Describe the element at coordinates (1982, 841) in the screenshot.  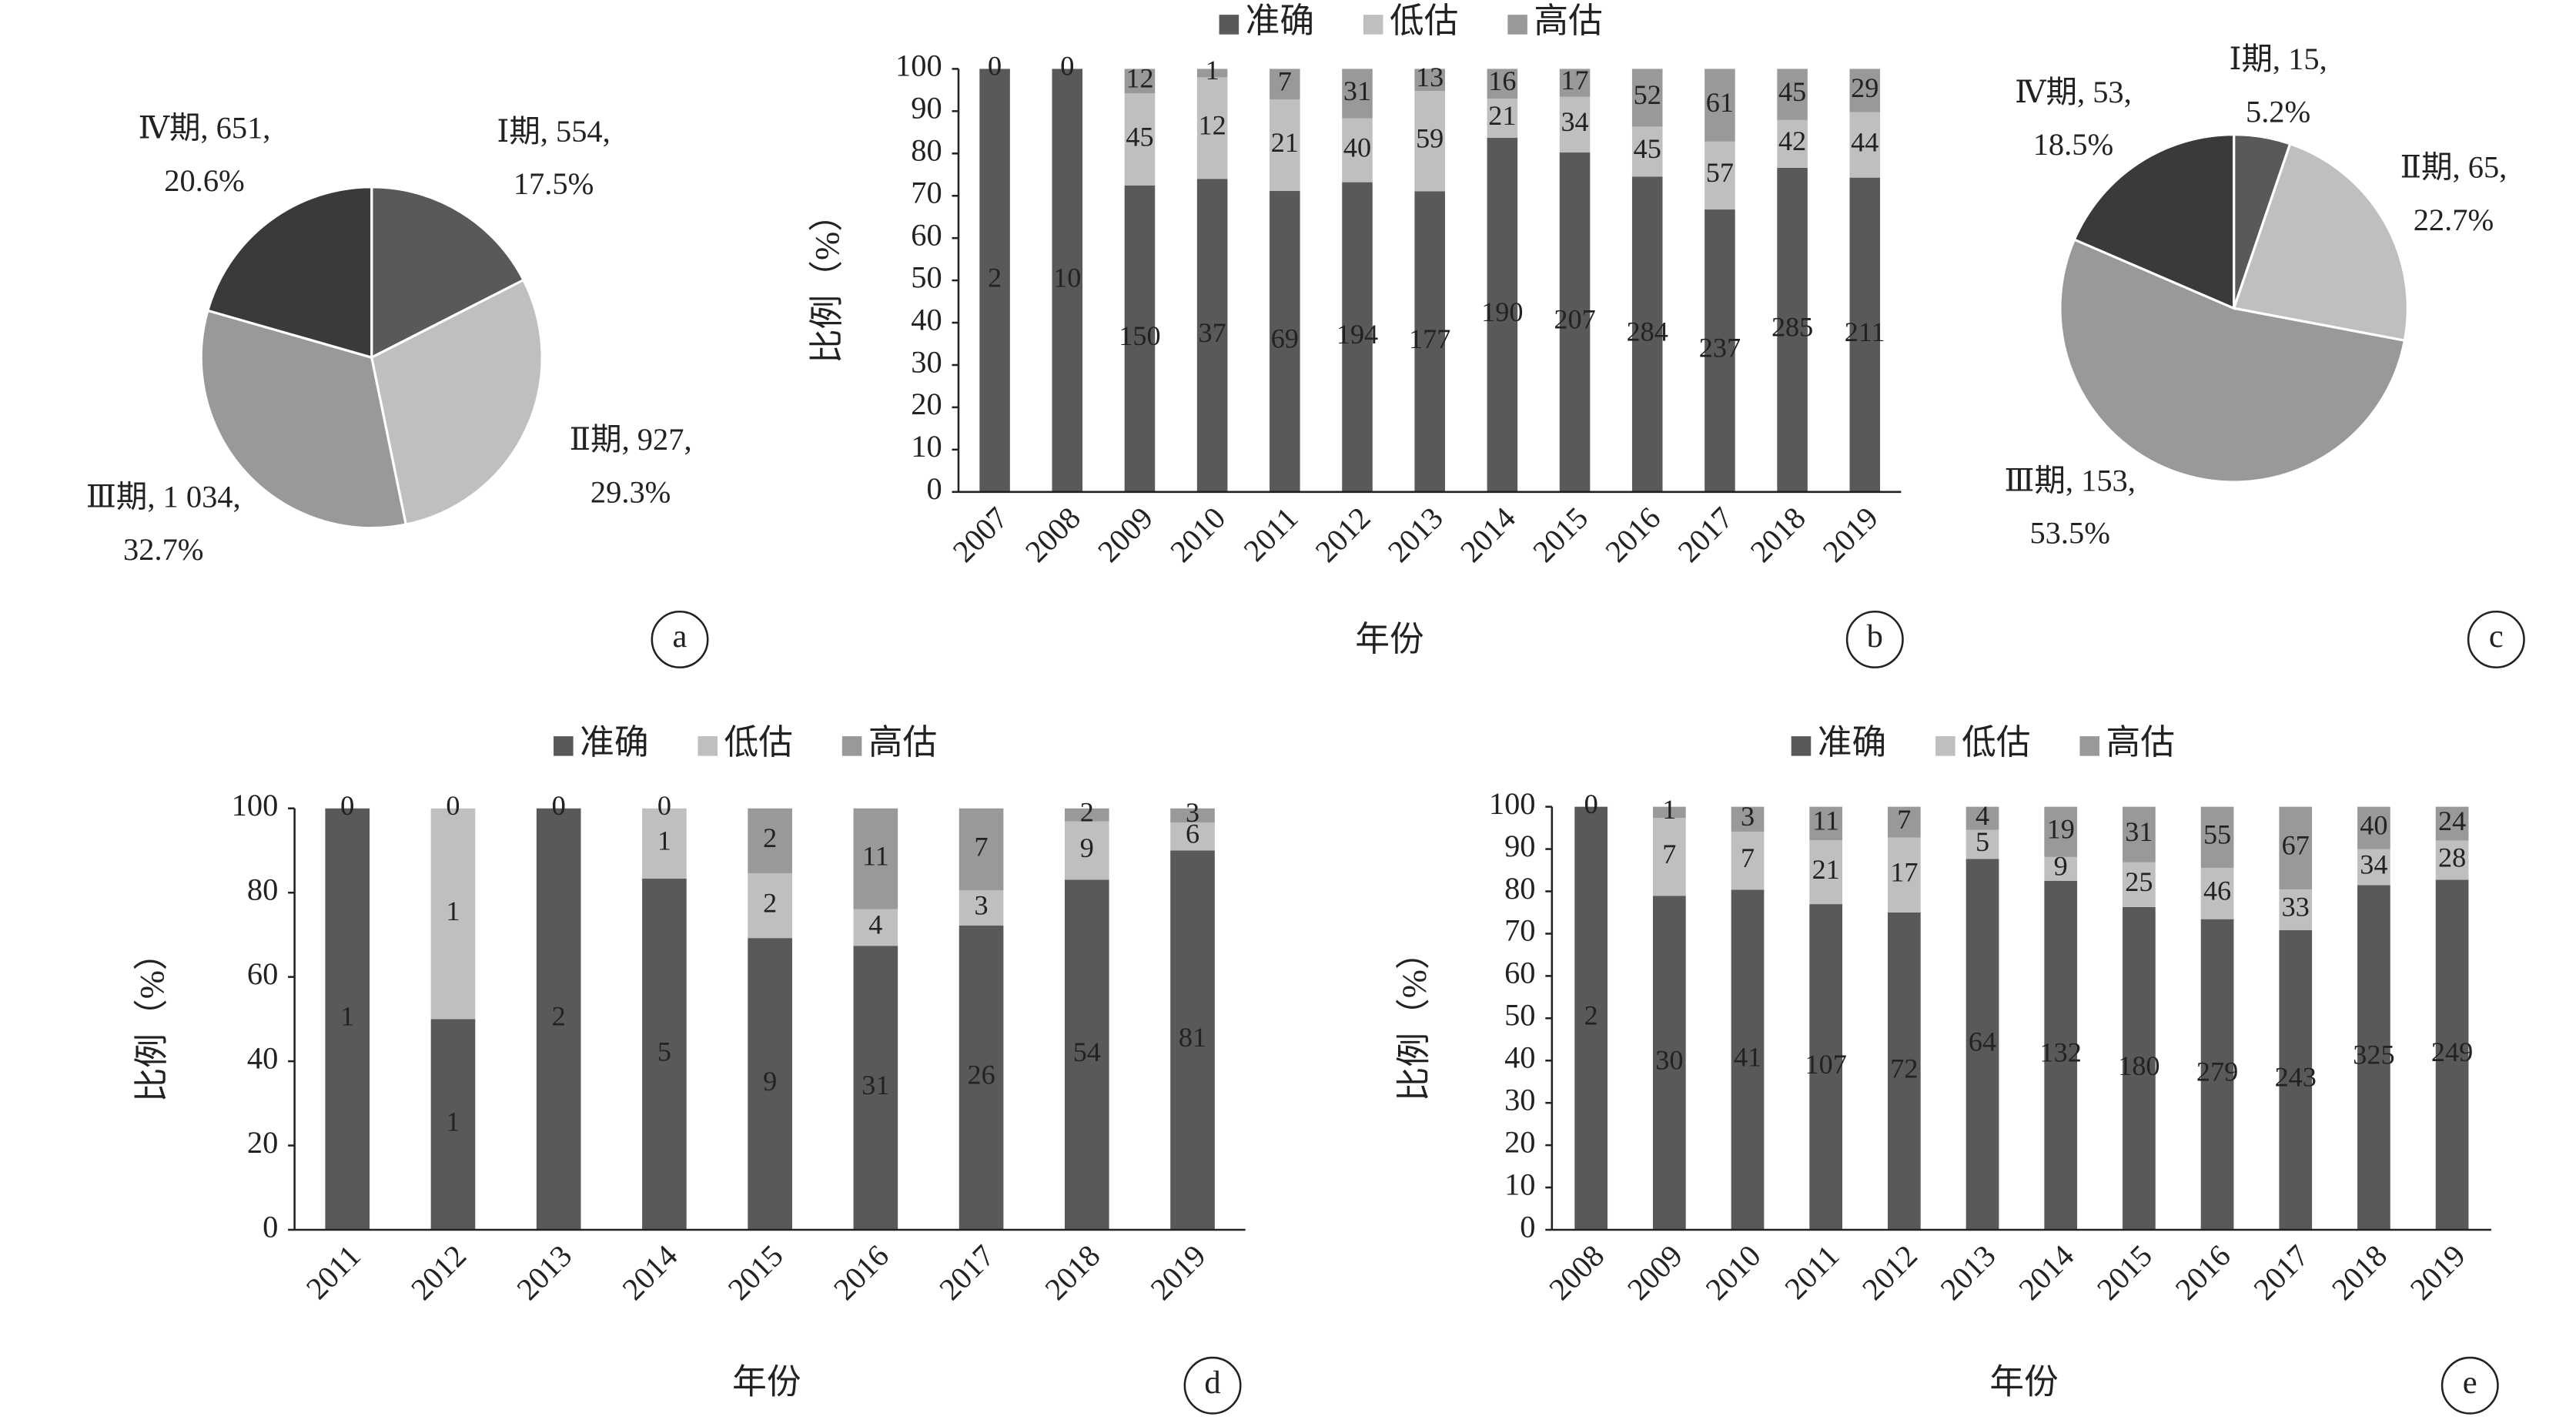
I see `bar-value-label: 5` at that location.